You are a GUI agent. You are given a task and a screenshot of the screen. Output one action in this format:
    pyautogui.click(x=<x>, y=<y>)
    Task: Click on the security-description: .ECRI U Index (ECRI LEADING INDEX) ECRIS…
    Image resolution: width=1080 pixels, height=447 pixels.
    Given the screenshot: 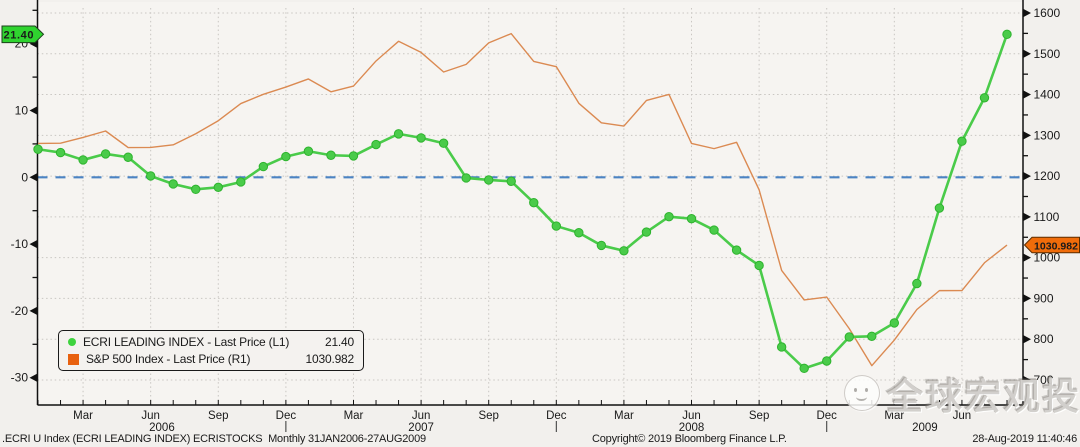 What is the action you would take?
    pyautogui.click(x=214, y=439)
    